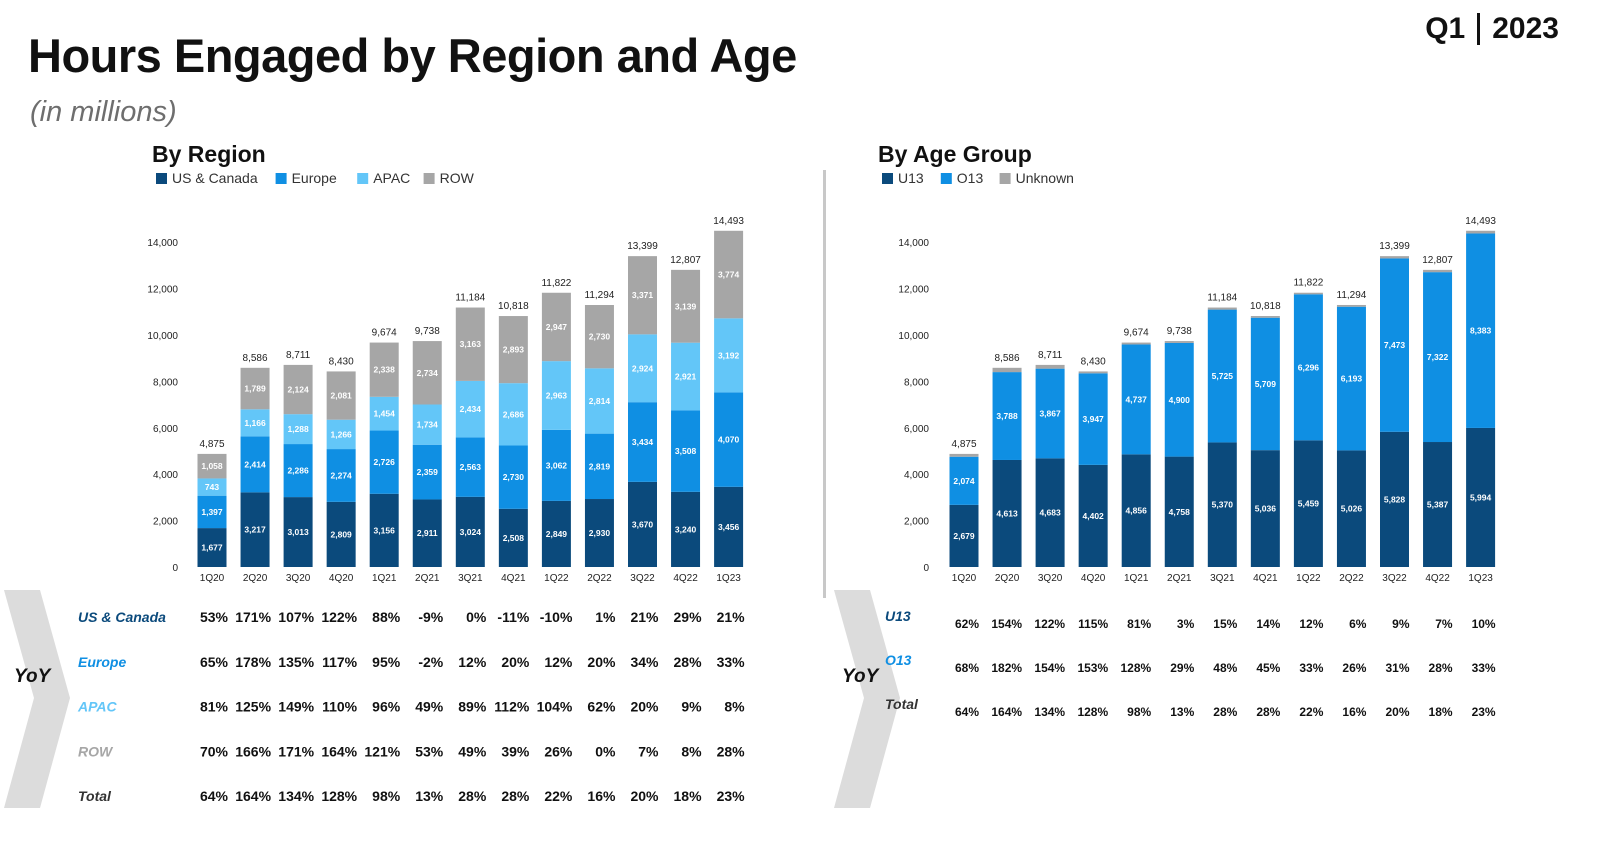 This screenshot has height=844, width=1621. What do you see at coordinates (1484, 712) in the screenshot?
I see `yoy-value: 23%` at bounding box center [1484, 712].